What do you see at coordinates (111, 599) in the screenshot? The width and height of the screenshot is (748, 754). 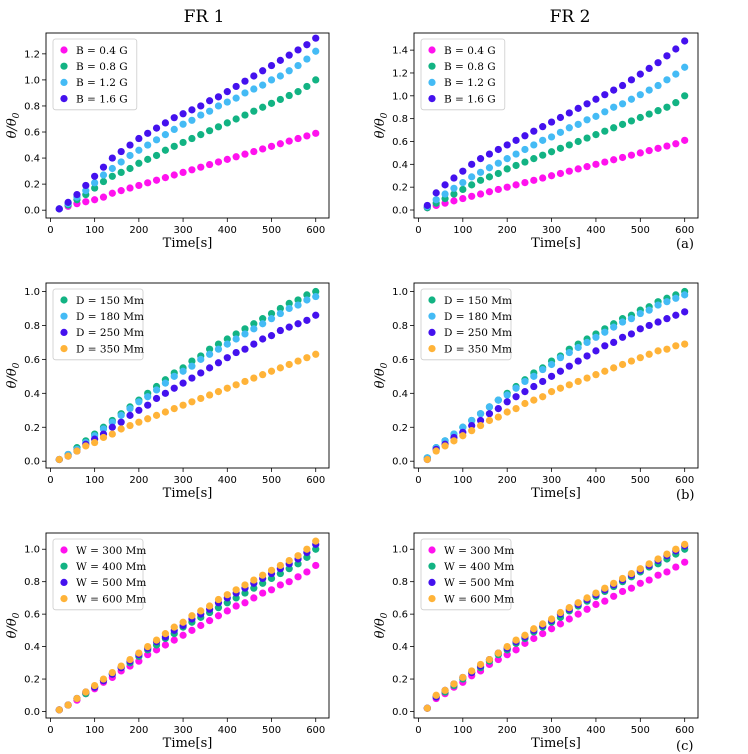 I see `c-fr1-legend-label-3: W = 600 Mm` at bounding box center [111, 599].